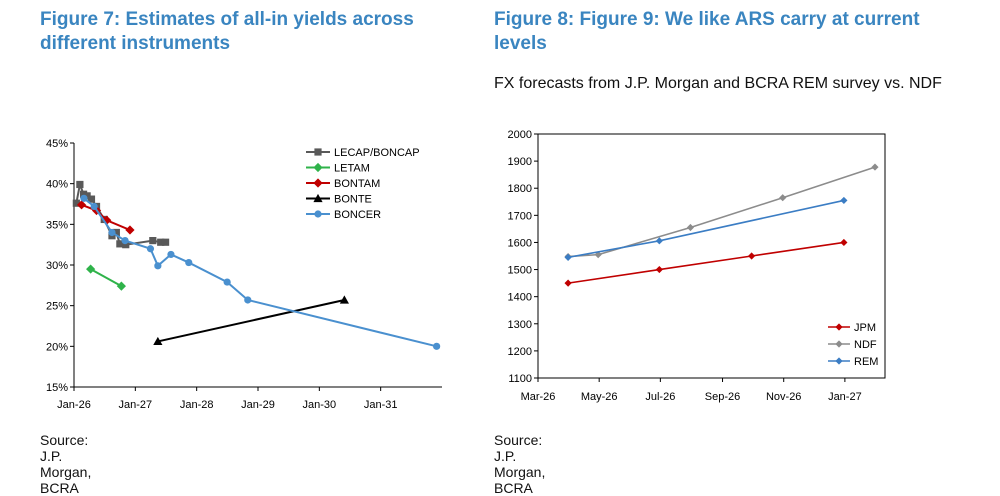  I want to click on legend-label: LETAM, so click(352, 169).